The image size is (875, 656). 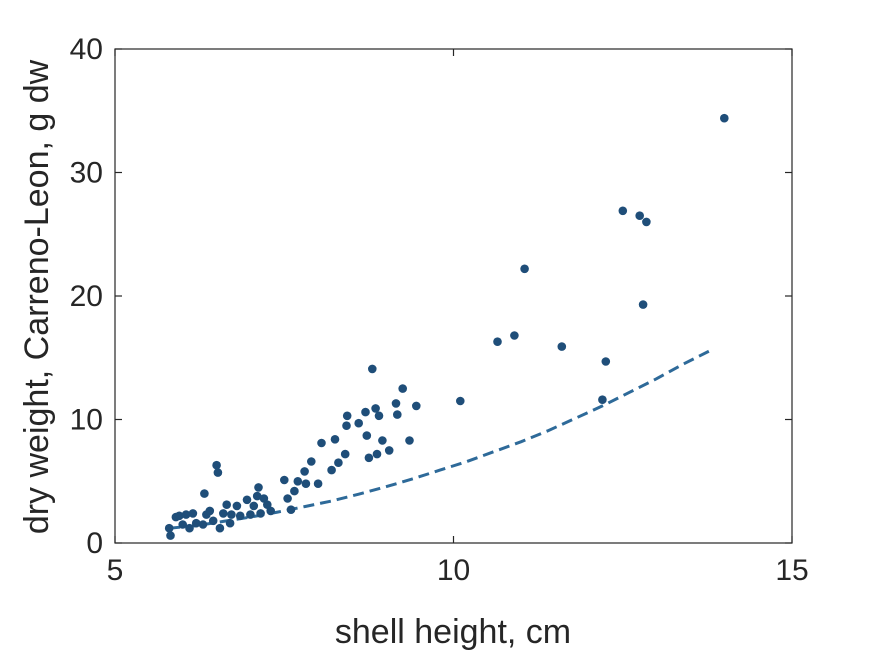 I want to click on y-axis-label: dry weight, Carreno-Leon, g dw, so click(x=37, y=296).